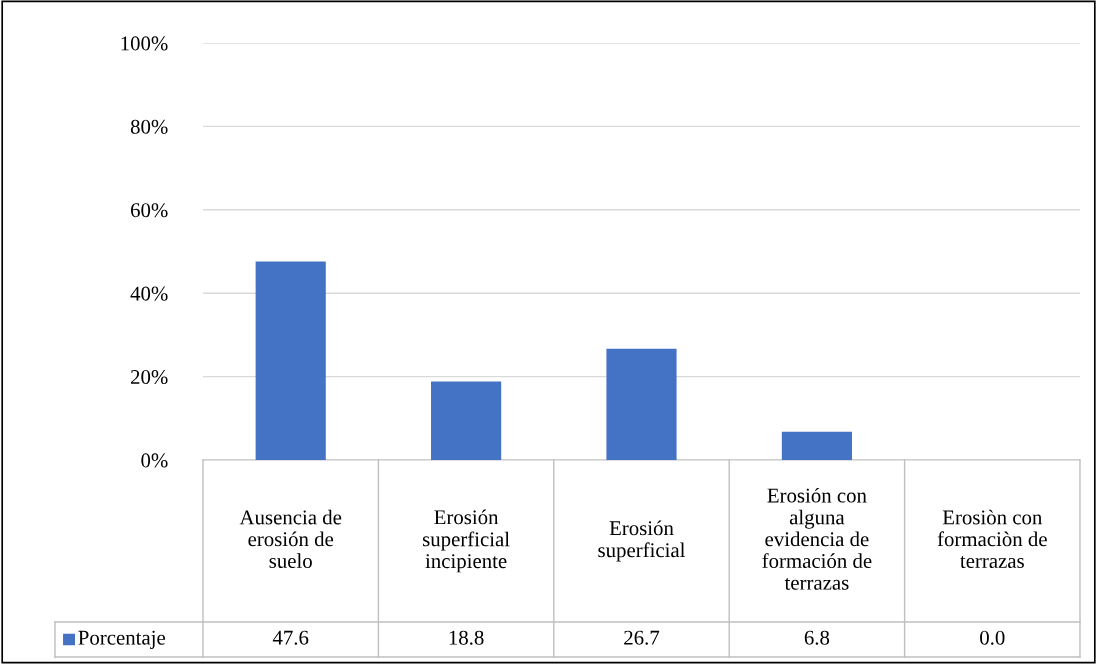 The width and height of the screenshot is (1097, 664). Describe the element at coordinates (290, 538) in the screenshot. I see `x-tick-label: Ausencia de erosión de suelo` at that location.